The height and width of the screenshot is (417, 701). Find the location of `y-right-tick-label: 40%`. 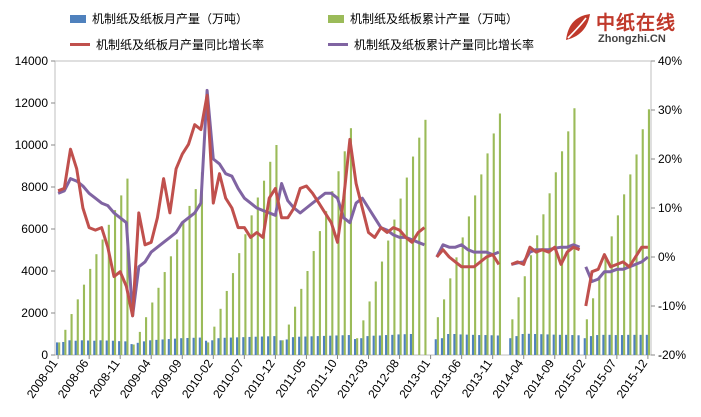

y-right-tick-label: 40% is located at coordinates (670, 61).